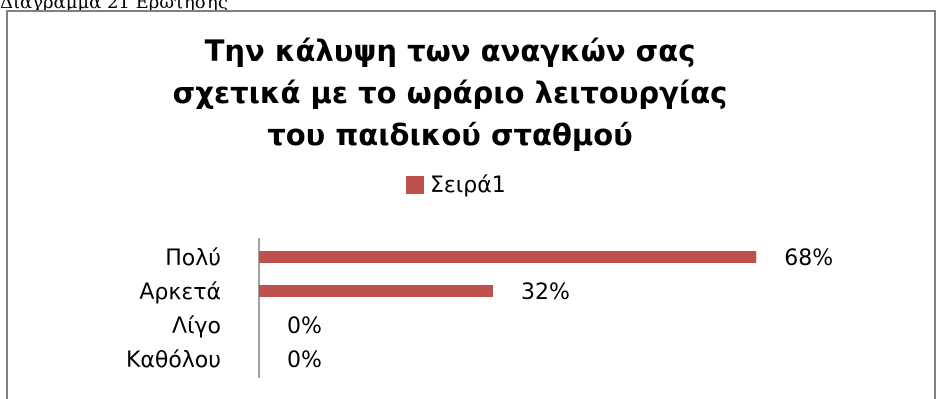 This screenshot has height=399, width=939. I want to click on data-label: 32%, so click(545, 292).